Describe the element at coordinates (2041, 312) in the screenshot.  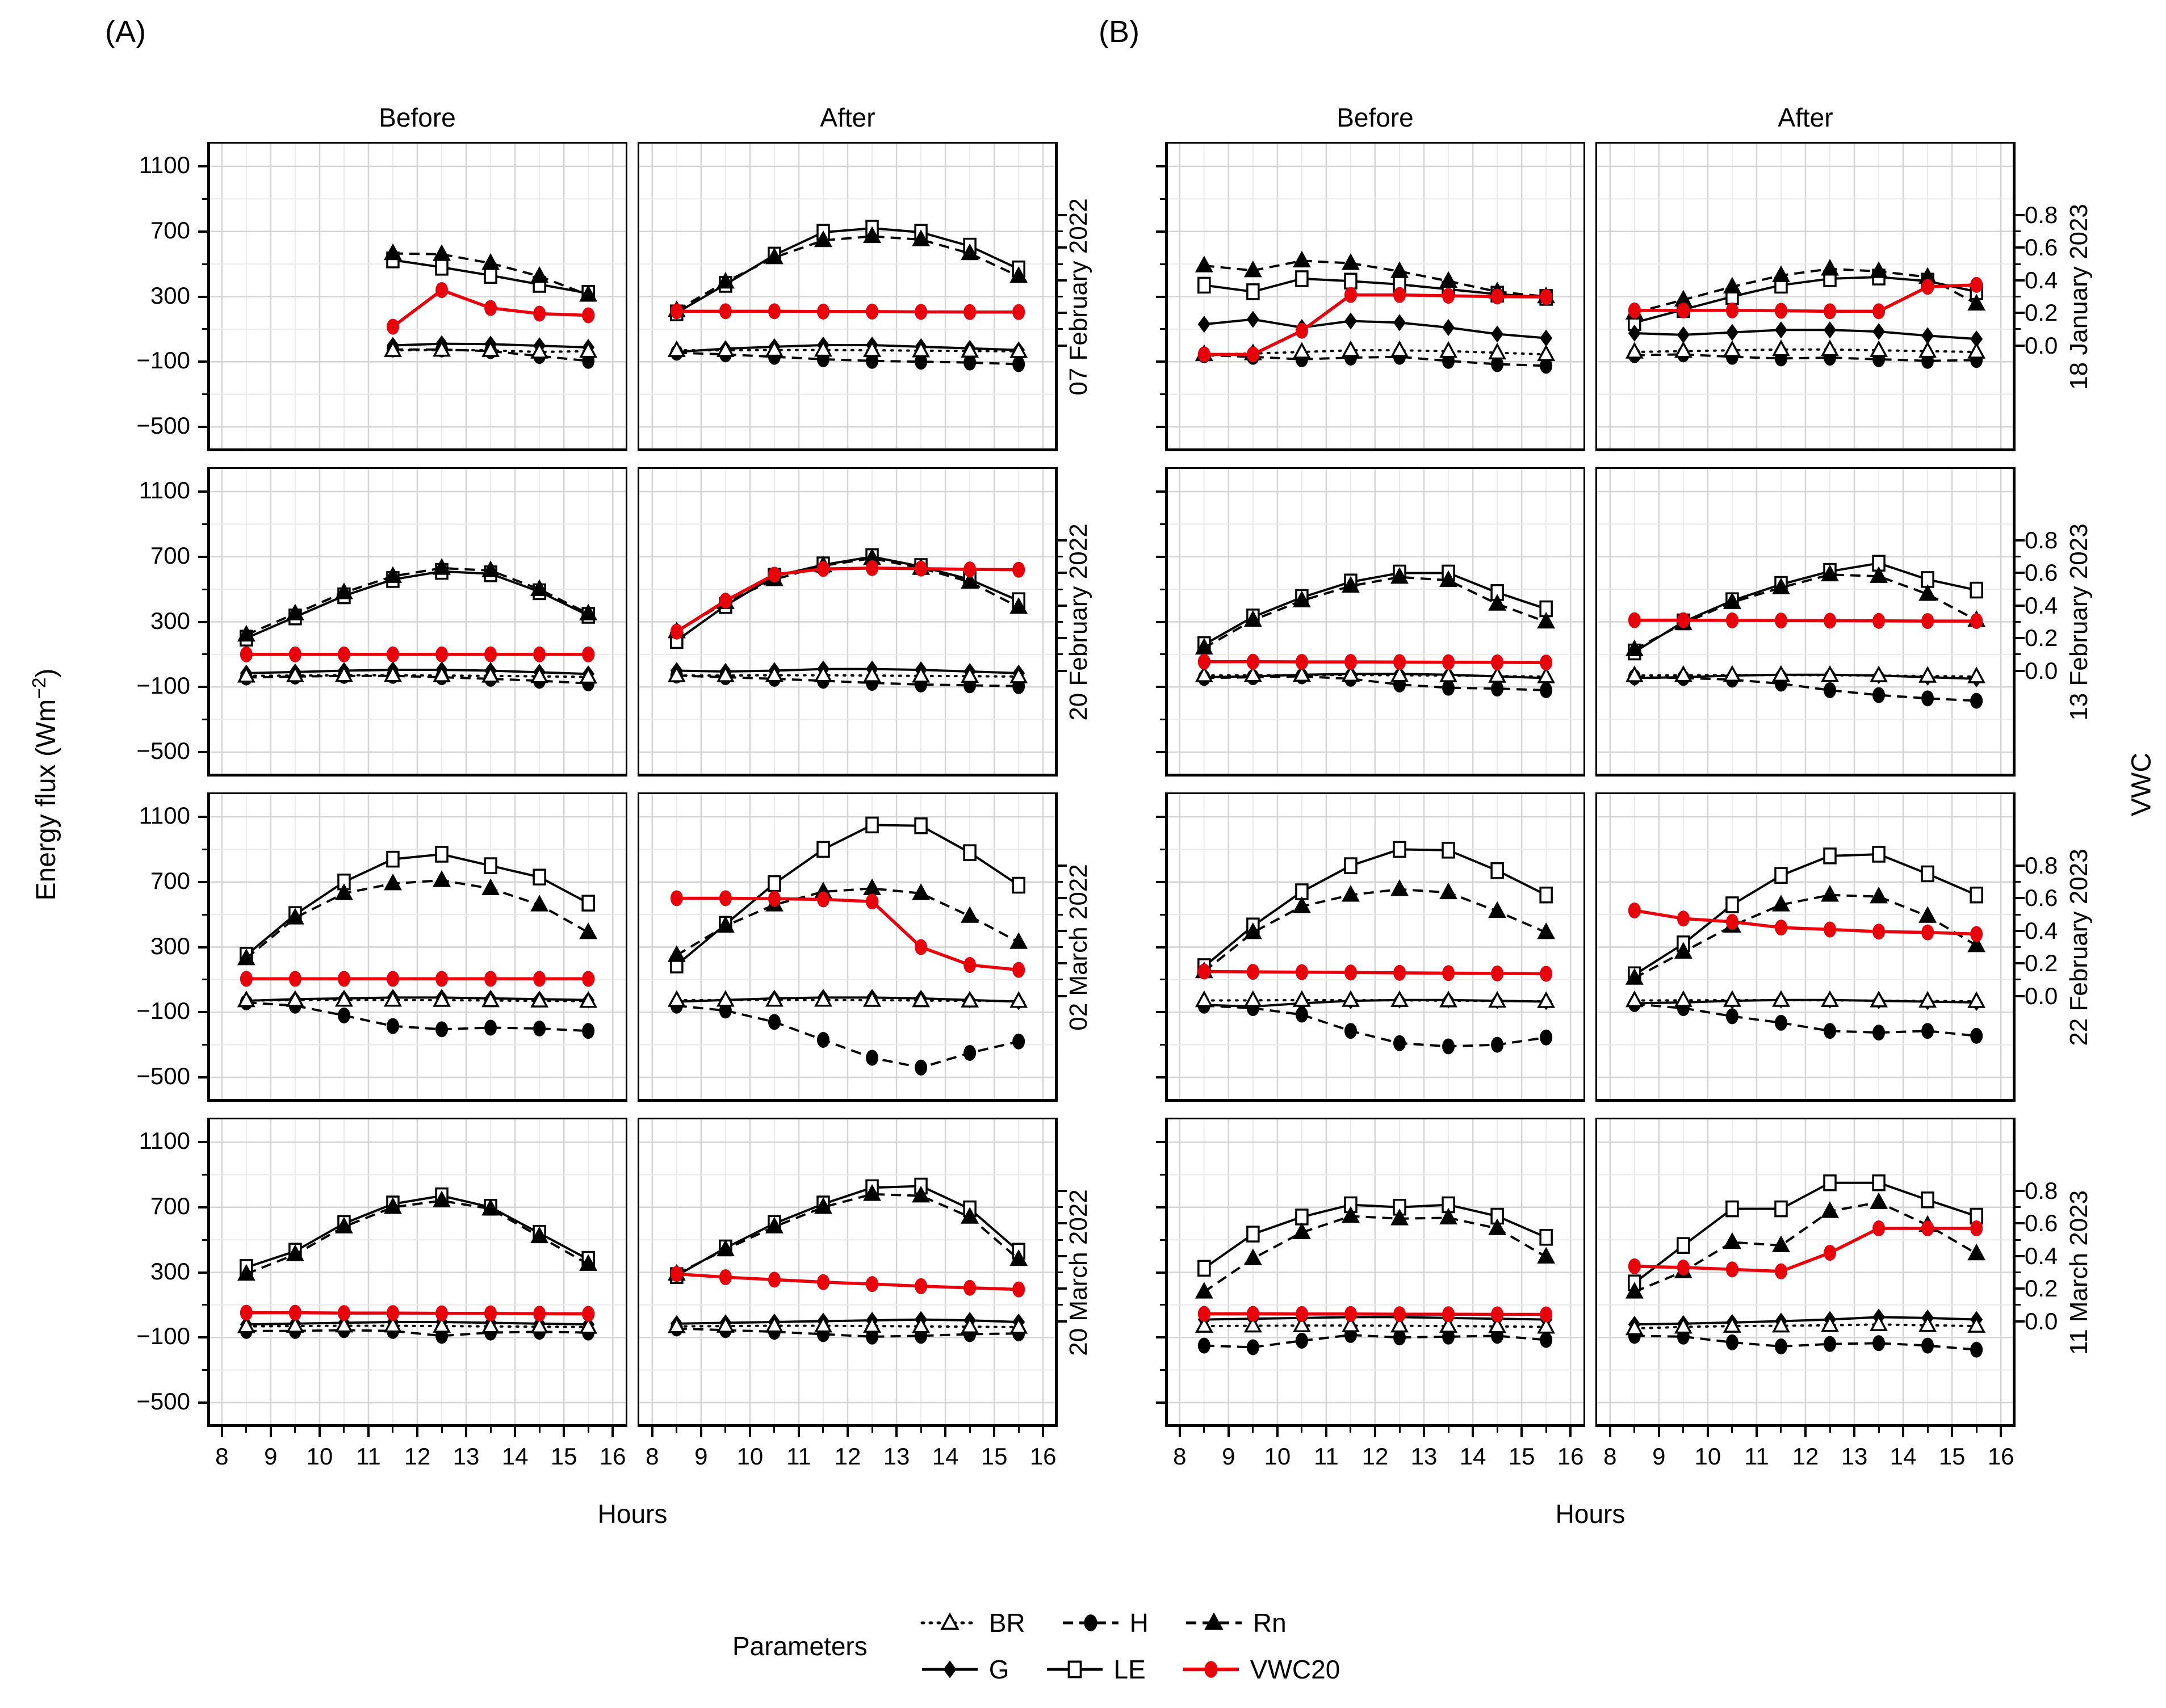
I see `vwc-tick-label: 0.2` at that location.